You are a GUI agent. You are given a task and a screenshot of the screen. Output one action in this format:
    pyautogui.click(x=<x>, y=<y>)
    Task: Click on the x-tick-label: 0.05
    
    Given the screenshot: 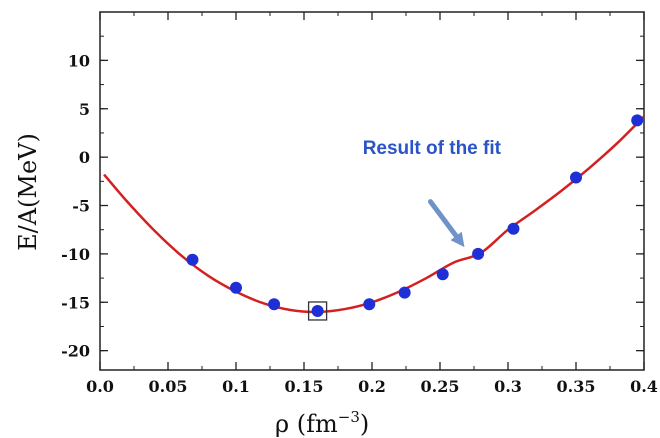 What is the action you would take?
    pyautogui.click(x=168, y=386)
    